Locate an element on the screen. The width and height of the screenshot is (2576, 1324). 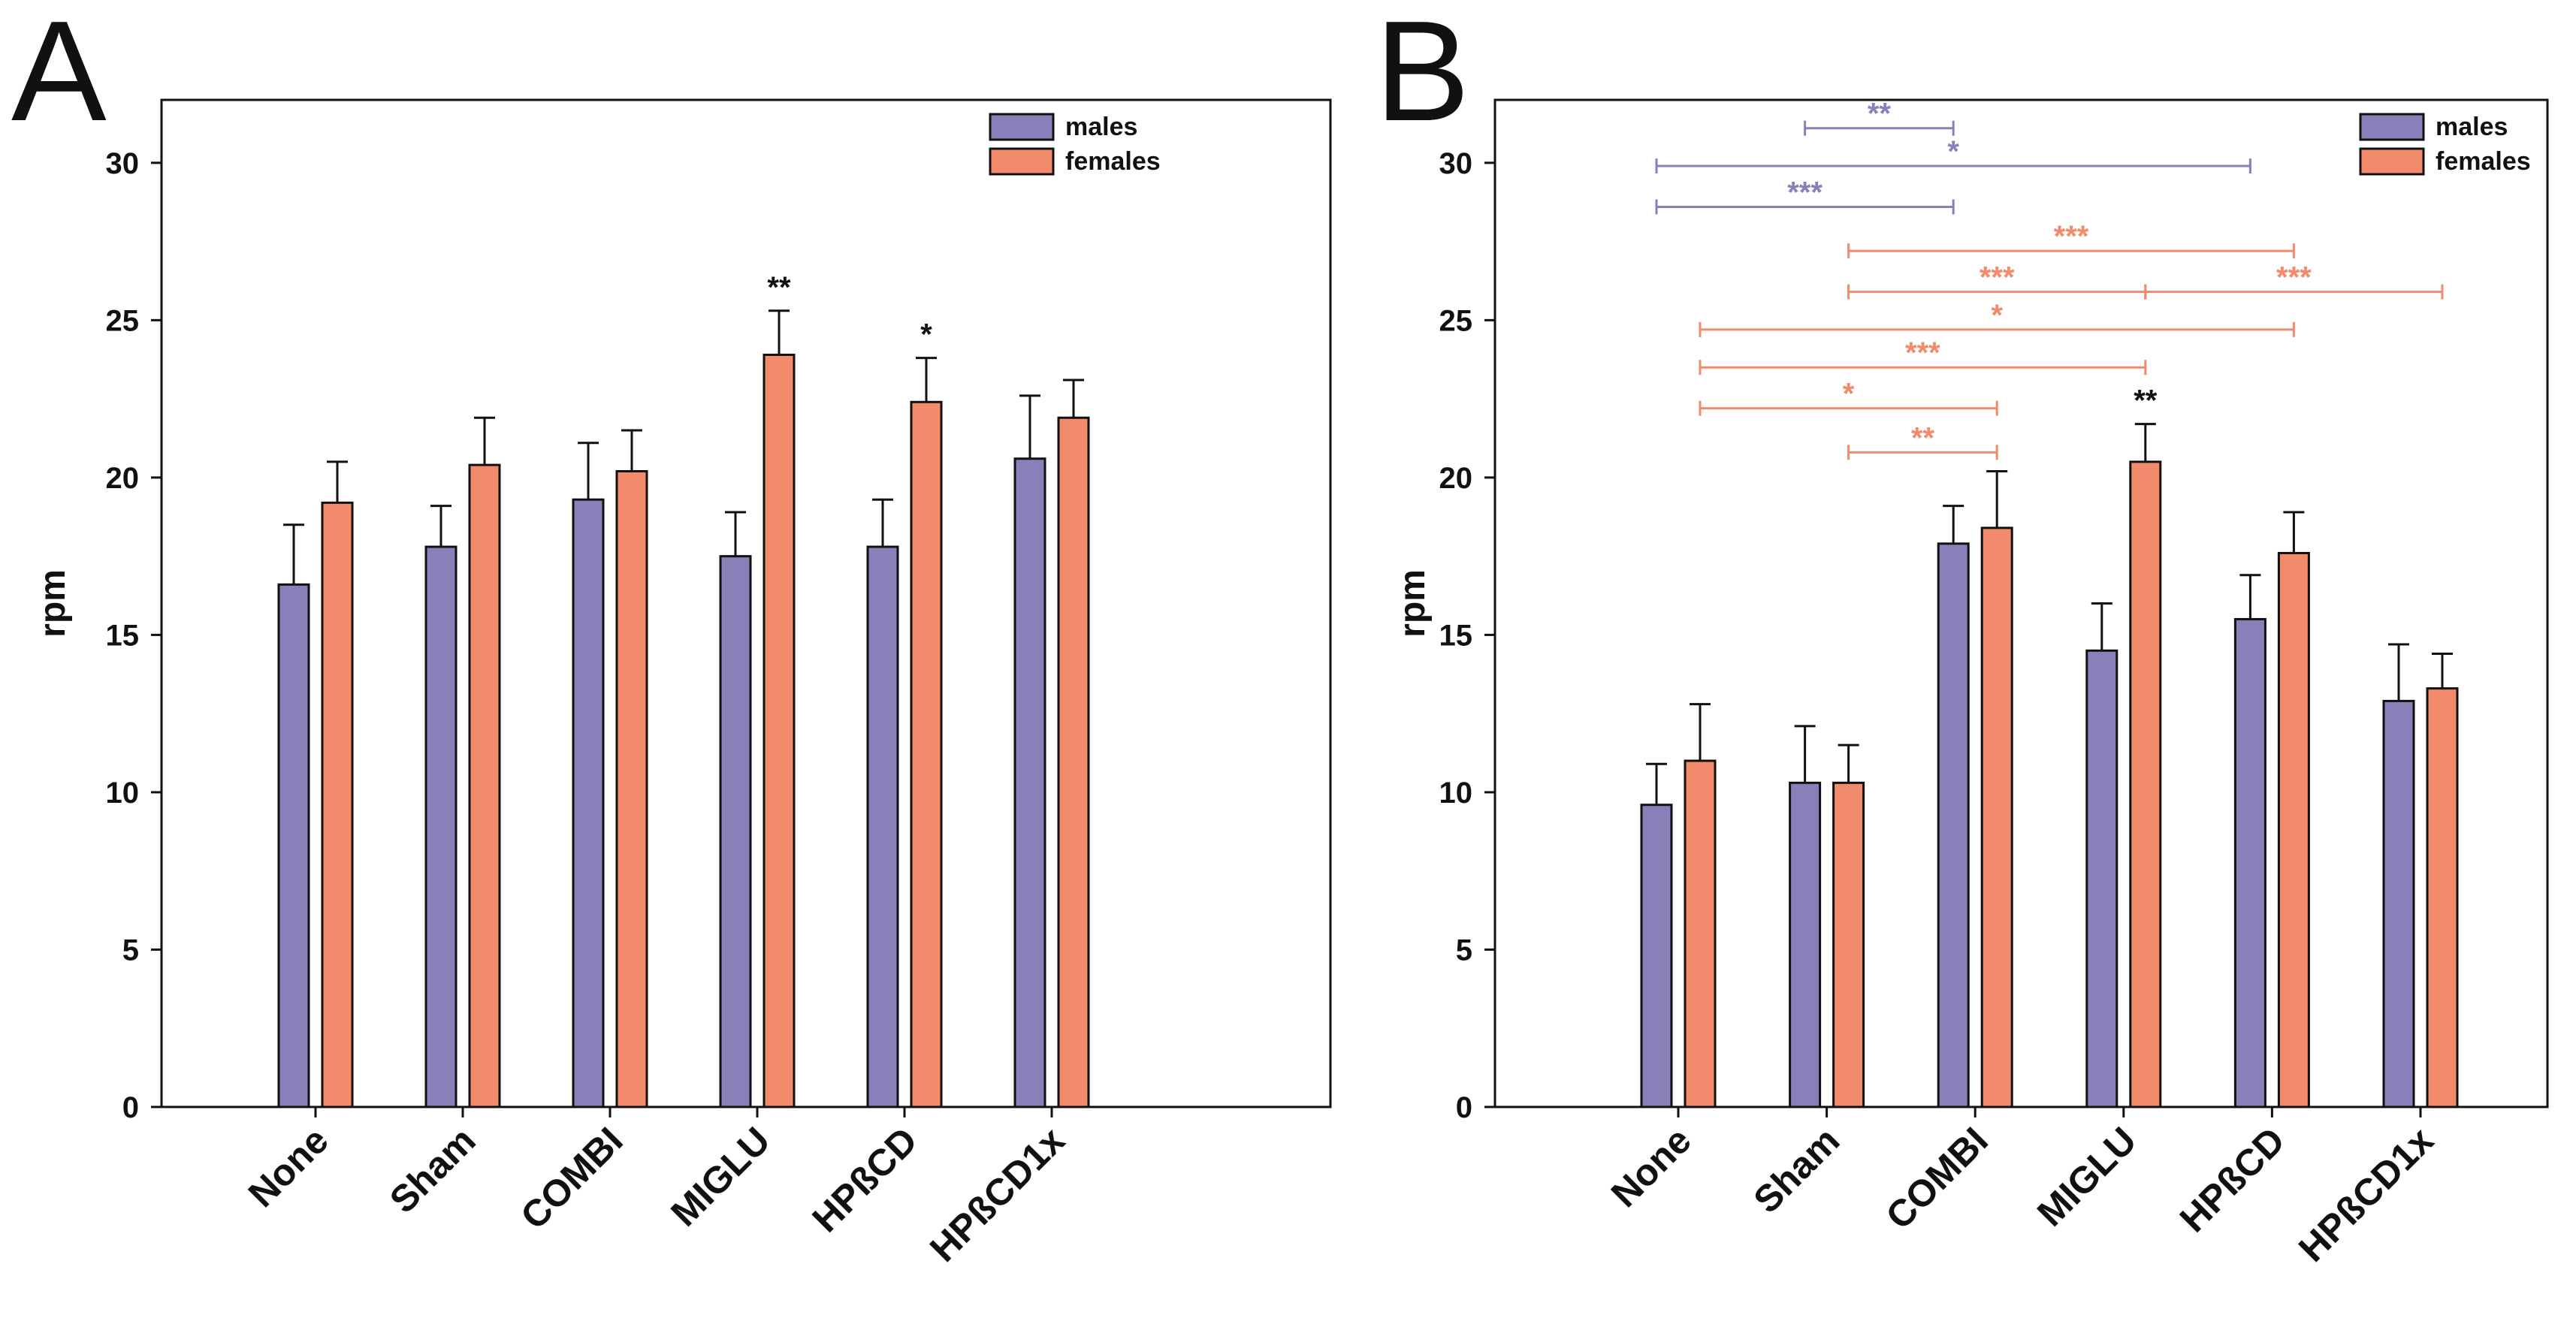
panel-letter: B is located at coordinates (1422, 75).